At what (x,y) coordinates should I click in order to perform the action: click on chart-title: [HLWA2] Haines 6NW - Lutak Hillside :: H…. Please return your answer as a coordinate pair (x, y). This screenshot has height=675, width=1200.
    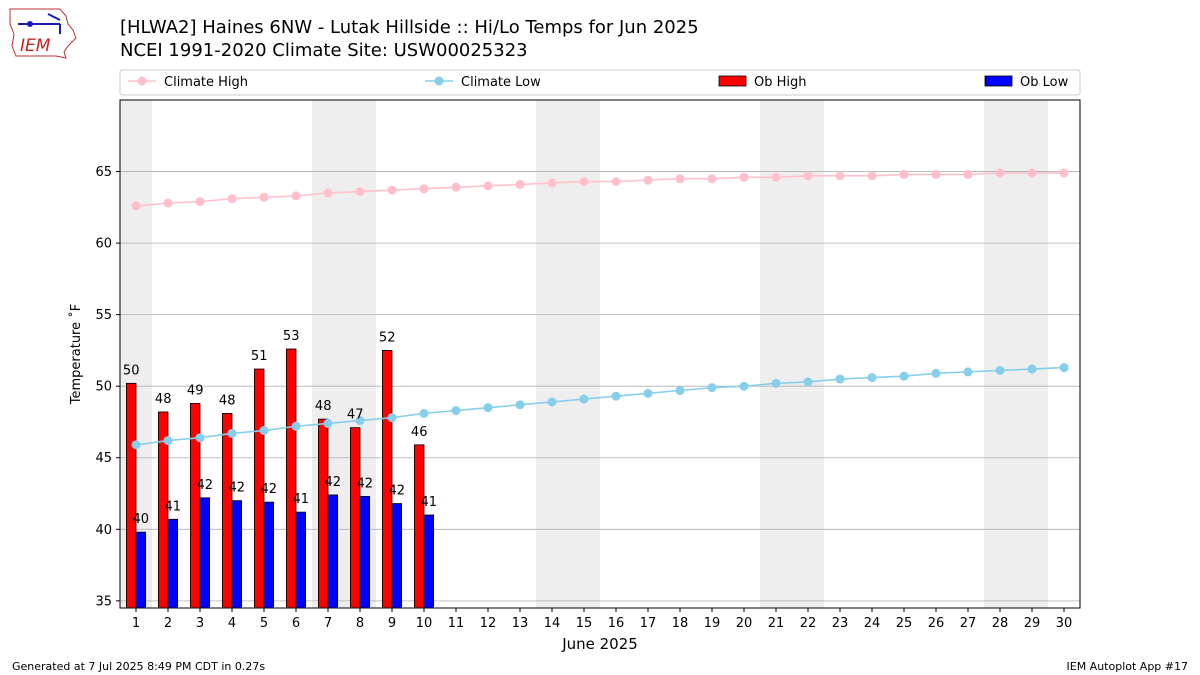
    Looking at the image, I should click on (409, 27).